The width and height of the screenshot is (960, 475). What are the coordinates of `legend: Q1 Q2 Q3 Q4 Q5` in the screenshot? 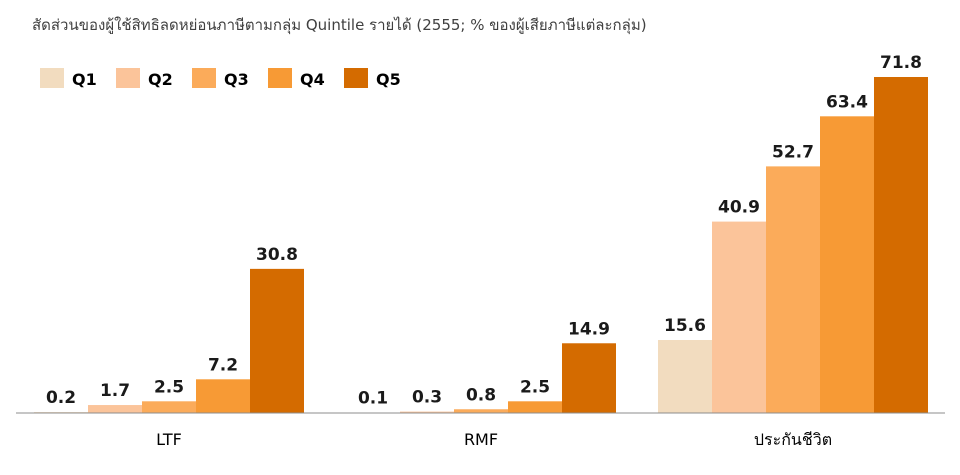 It's located at (220, 78).